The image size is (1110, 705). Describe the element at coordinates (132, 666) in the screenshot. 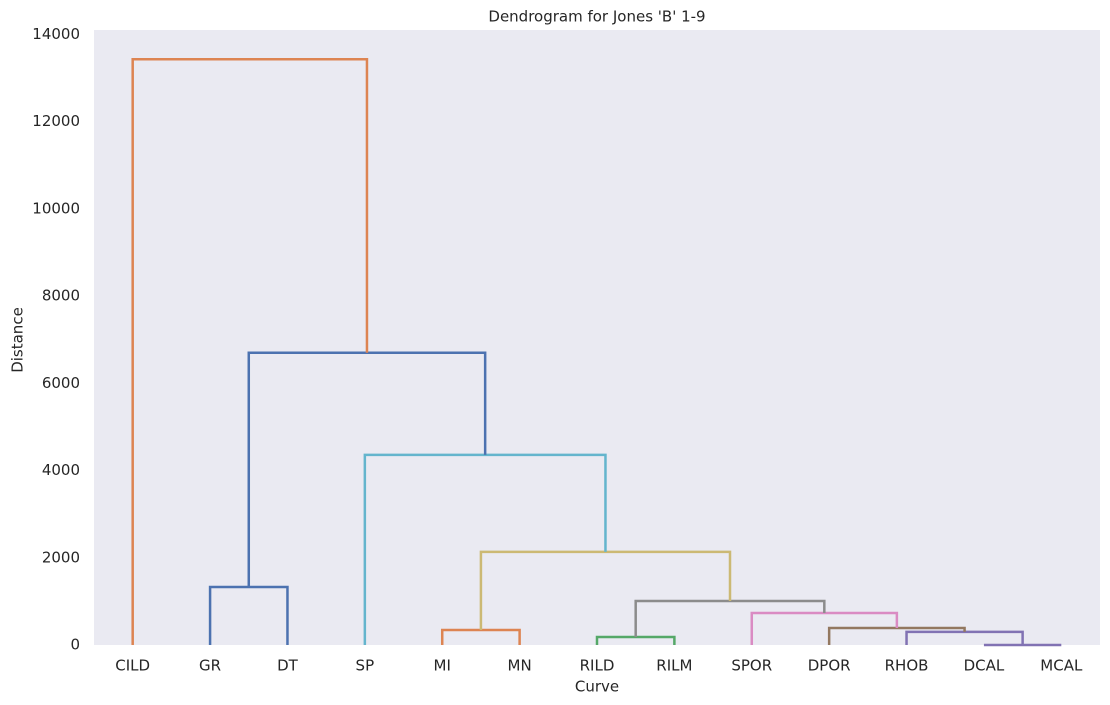

I see `x-tick-label: CILD` at that location.